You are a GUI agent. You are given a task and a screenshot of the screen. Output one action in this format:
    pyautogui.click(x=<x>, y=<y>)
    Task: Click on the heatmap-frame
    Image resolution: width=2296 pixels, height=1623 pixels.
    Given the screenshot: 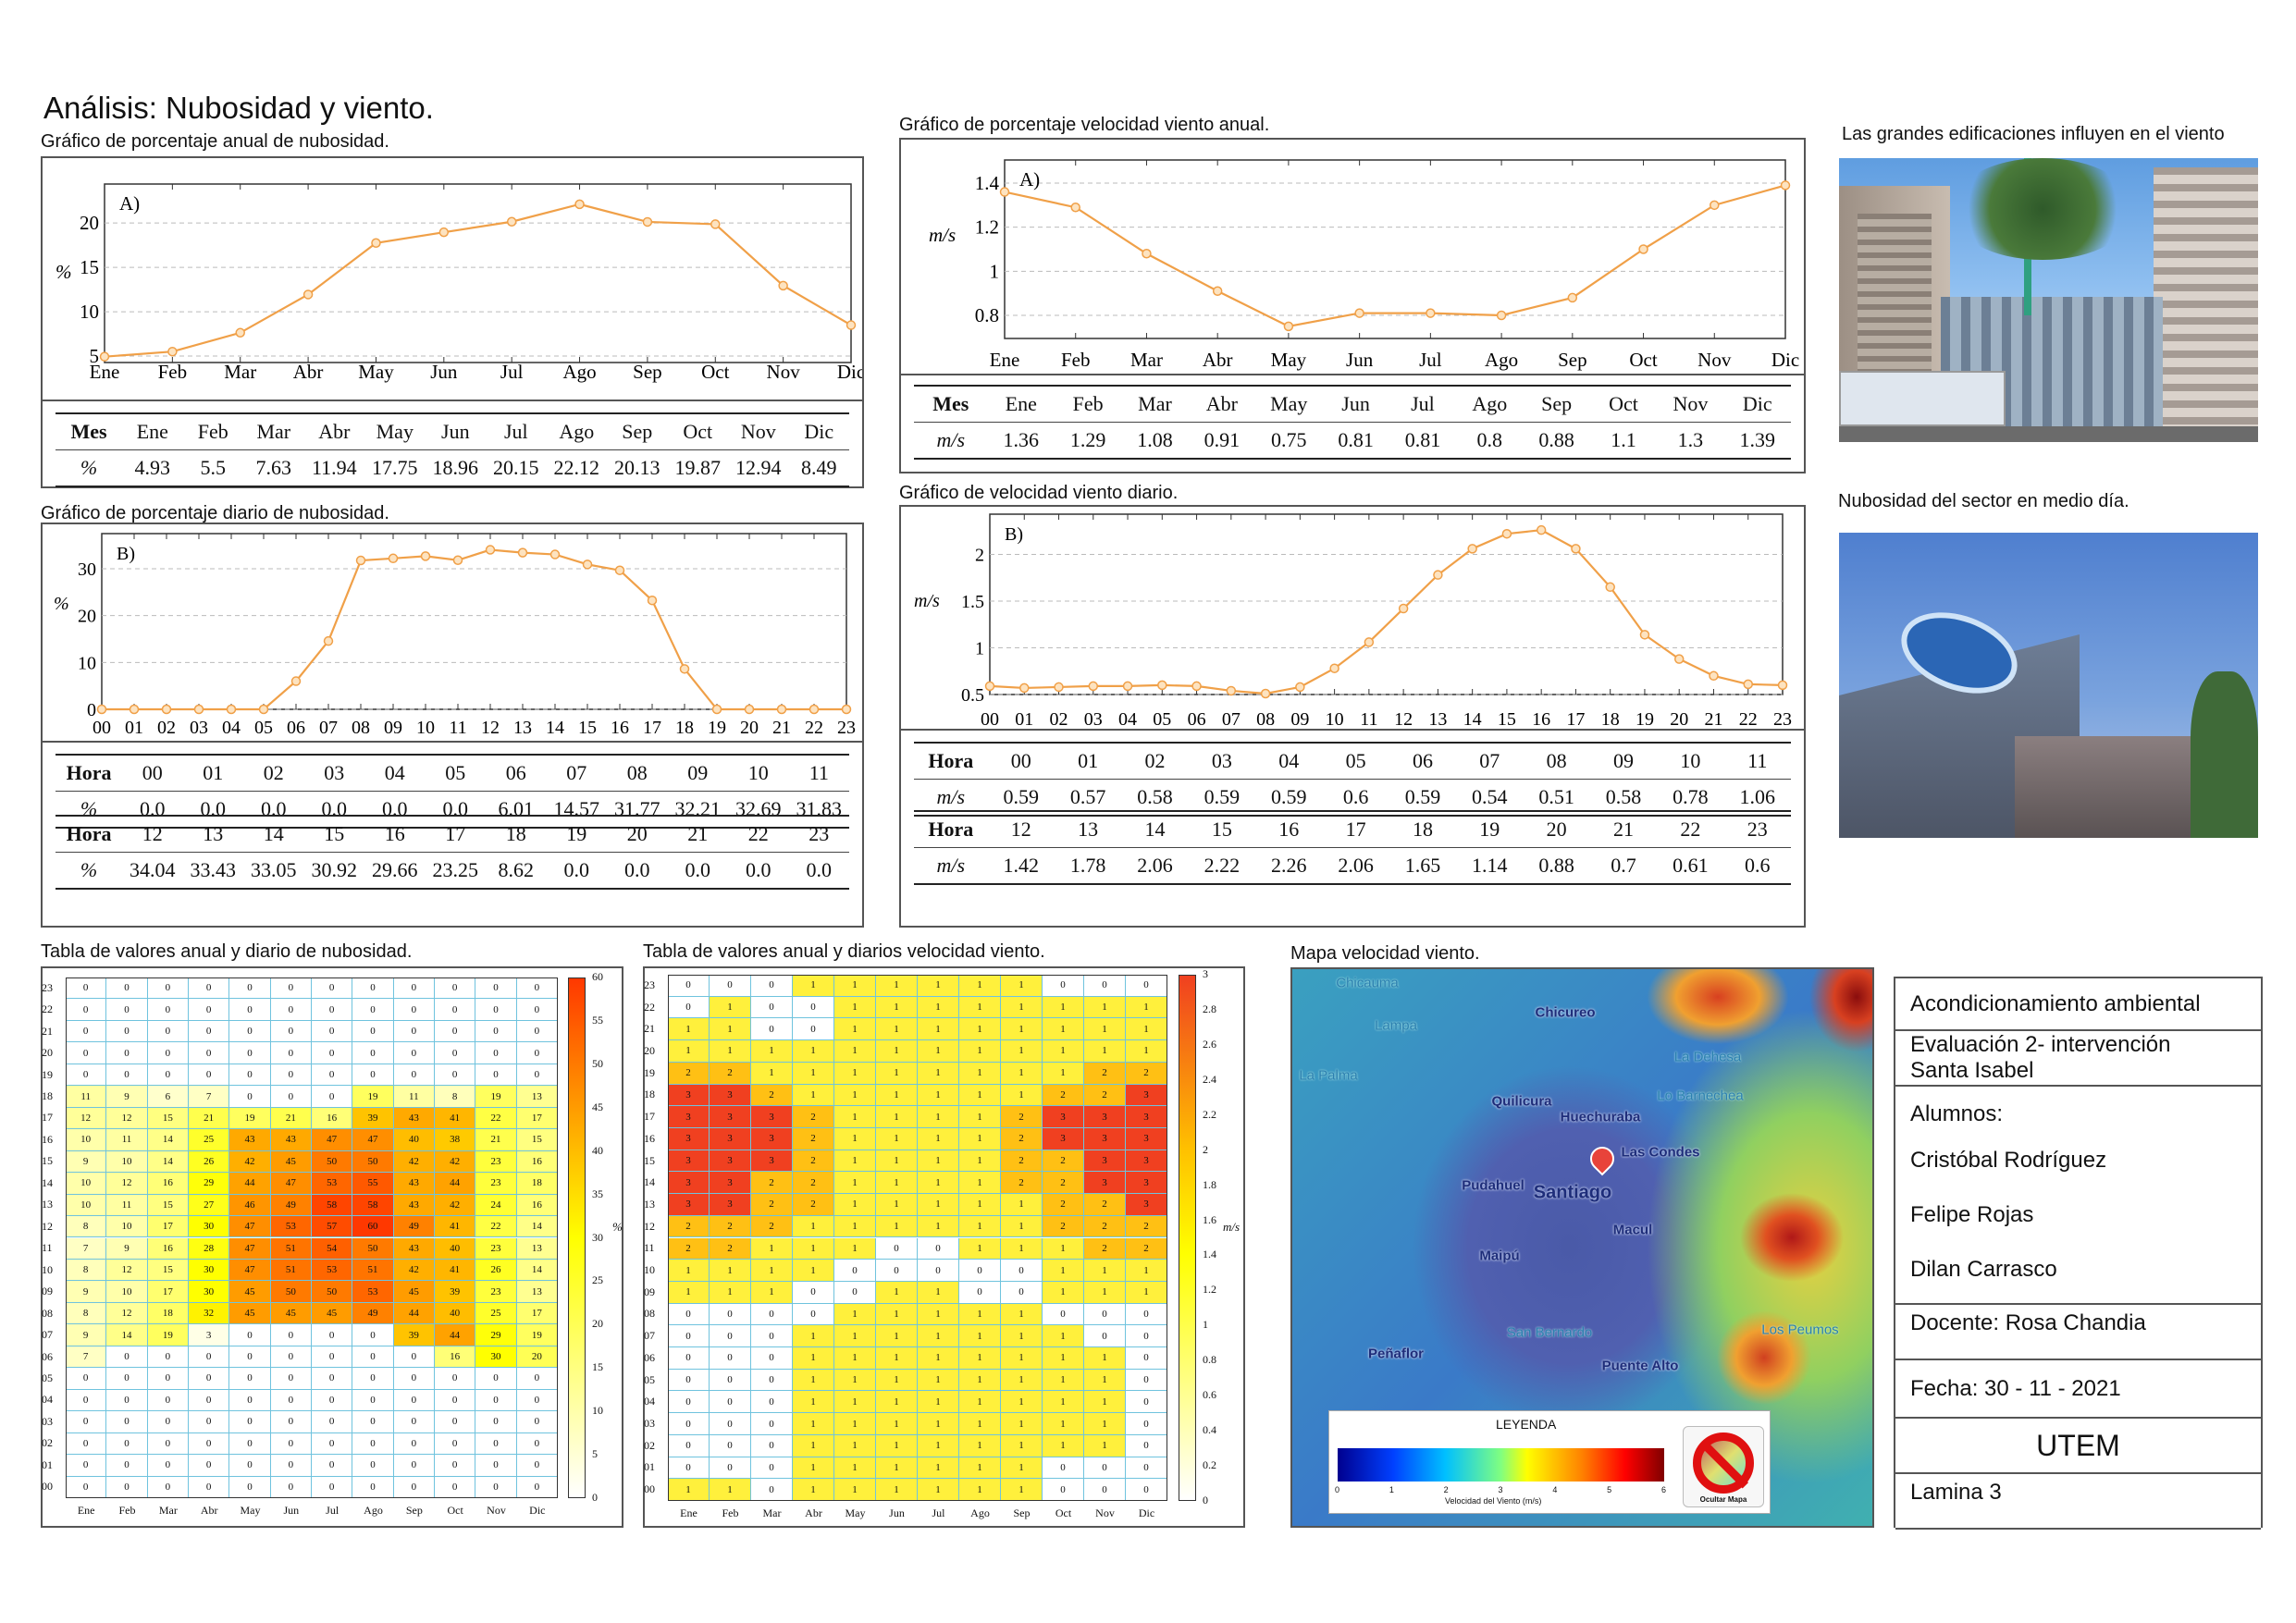 What is the action you would take?
    pyautogui.click(x=312, y=1237)
    